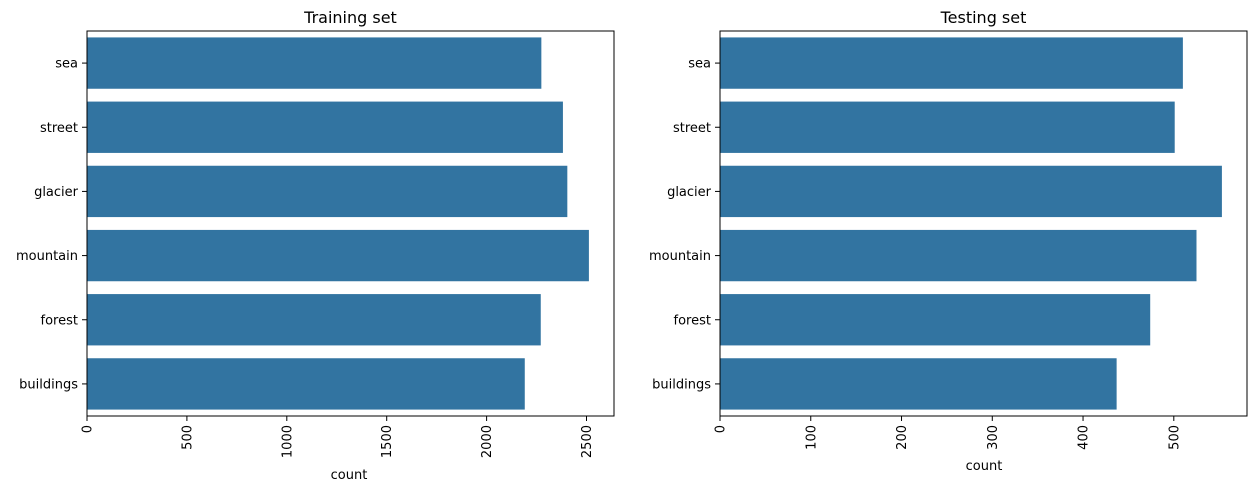  Describe the element at coordinates (983, 17) in the screenshot. I see `chart-title: Testing set` at that location.